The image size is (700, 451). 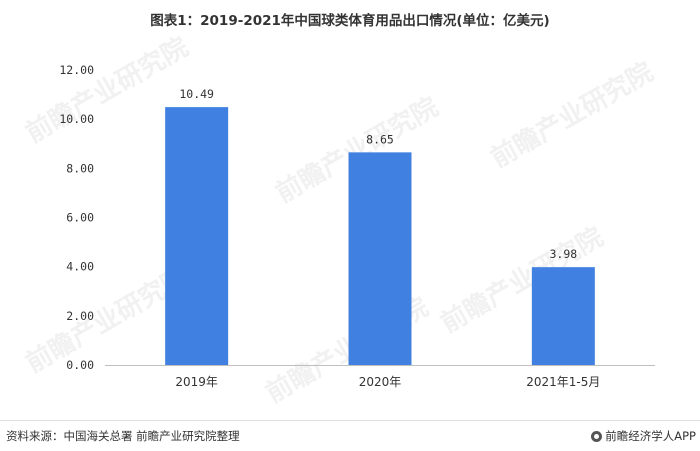 What do you see at coordinates (380, 139) in the screenshot?
I see `data-label: 8.65` at bounding box center [380, 139].